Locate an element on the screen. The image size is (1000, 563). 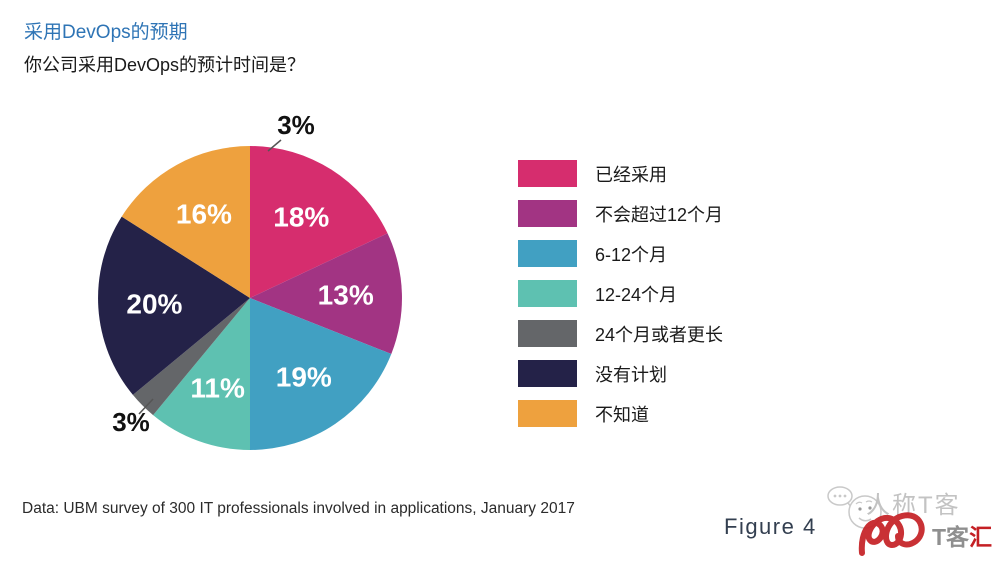
slice-value-label-2: 19% is located at coordinates (304, 377).